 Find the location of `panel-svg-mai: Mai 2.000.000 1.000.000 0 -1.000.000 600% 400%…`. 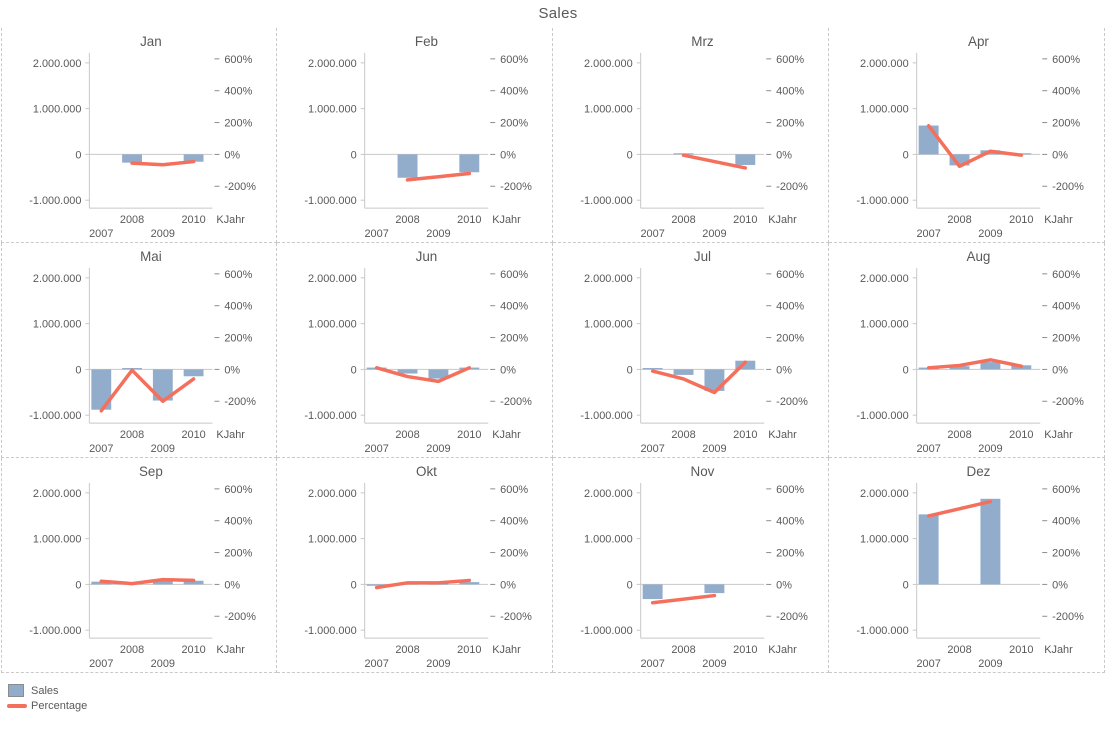

panel-svg-mai: Mai 2.000.000 1.000.000 0 -1.000.000 600% 400%… is located at coordinates (142, 352).